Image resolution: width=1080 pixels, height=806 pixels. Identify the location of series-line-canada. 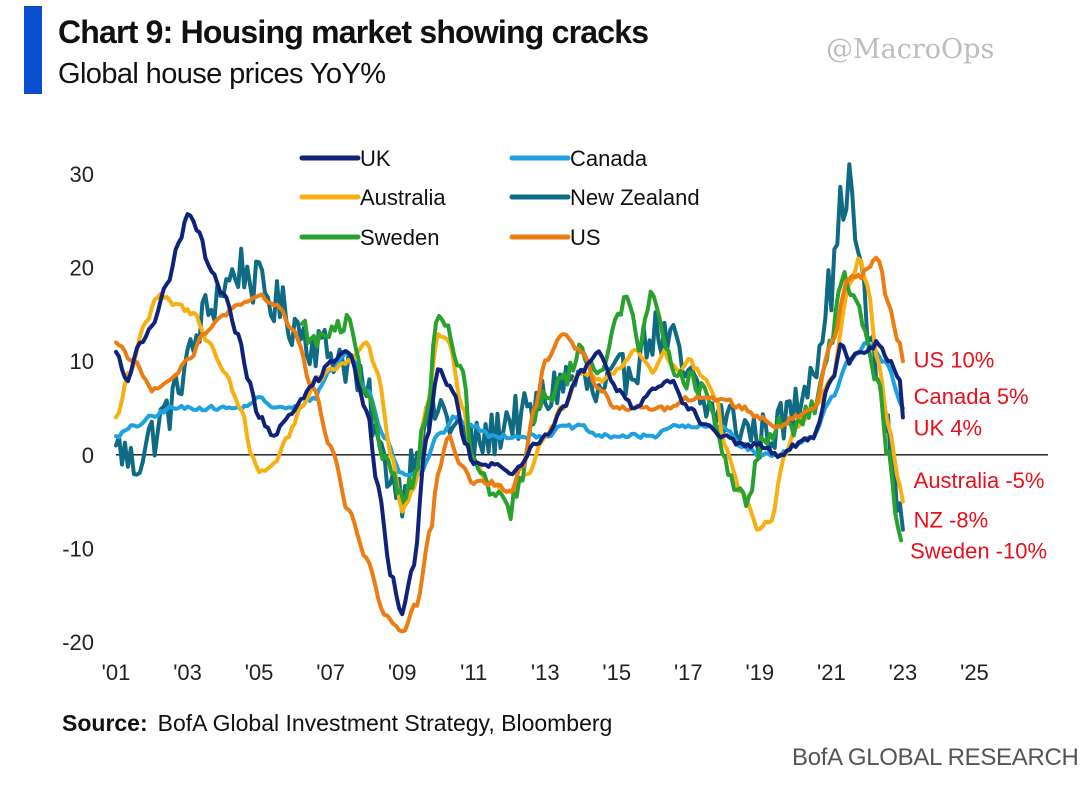
(509, 409).